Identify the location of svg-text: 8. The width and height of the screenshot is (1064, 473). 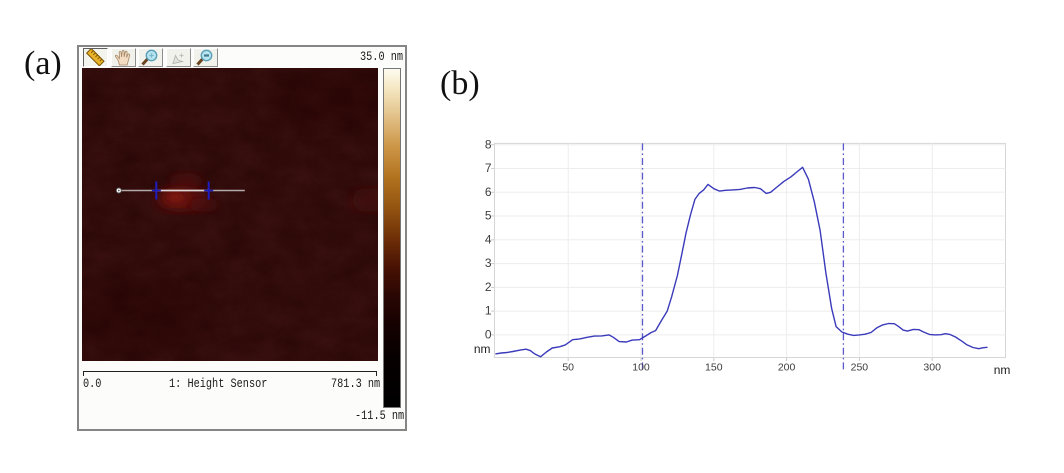
(488, 144).